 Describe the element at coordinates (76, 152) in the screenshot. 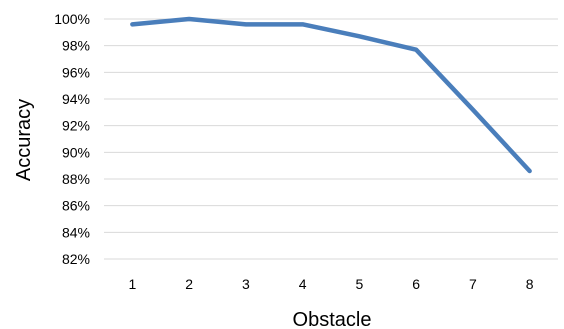

I see `y-tick-label: 90%` at that location.